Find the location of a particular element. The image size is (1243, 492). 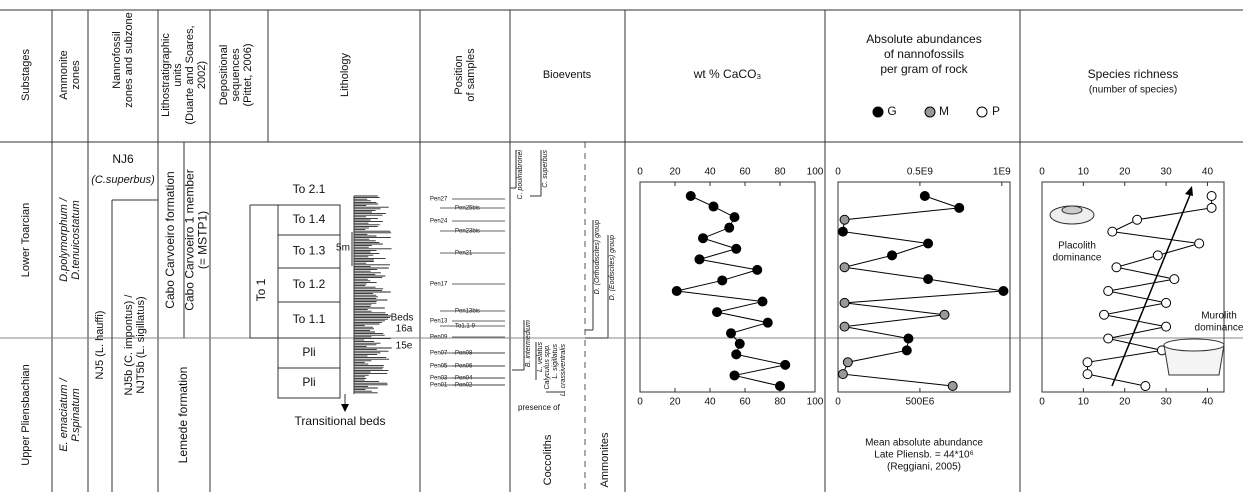

annotation: Murolith is located at coordinates (1219, 316).